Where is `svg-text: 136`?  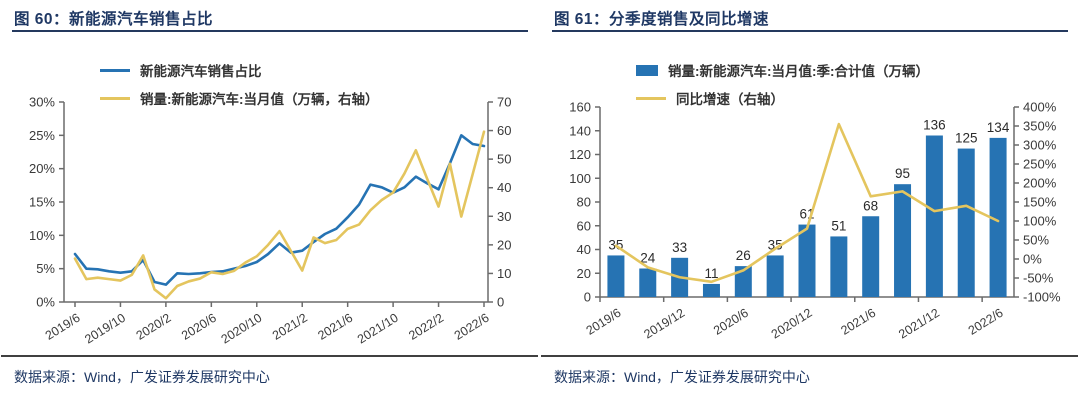
svg-text: 136 is located at coordinates (934, 125).